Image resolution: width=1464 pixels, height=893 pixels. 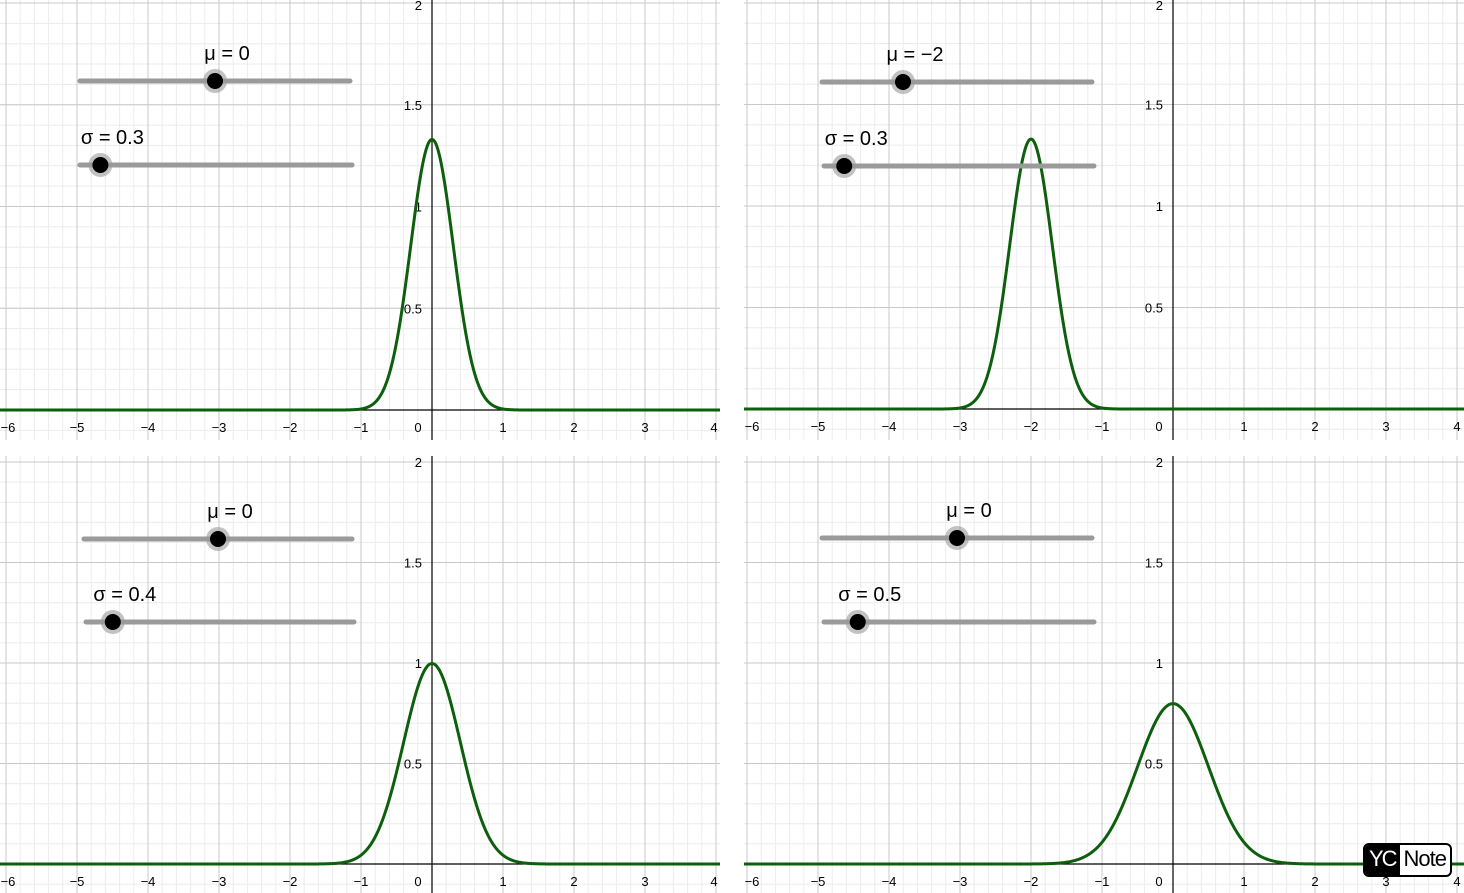 What do you see at coordinates (1425, 858) in the screenshot?
I see `watermark-part-note: Note` at bounding box center [1425, 858].